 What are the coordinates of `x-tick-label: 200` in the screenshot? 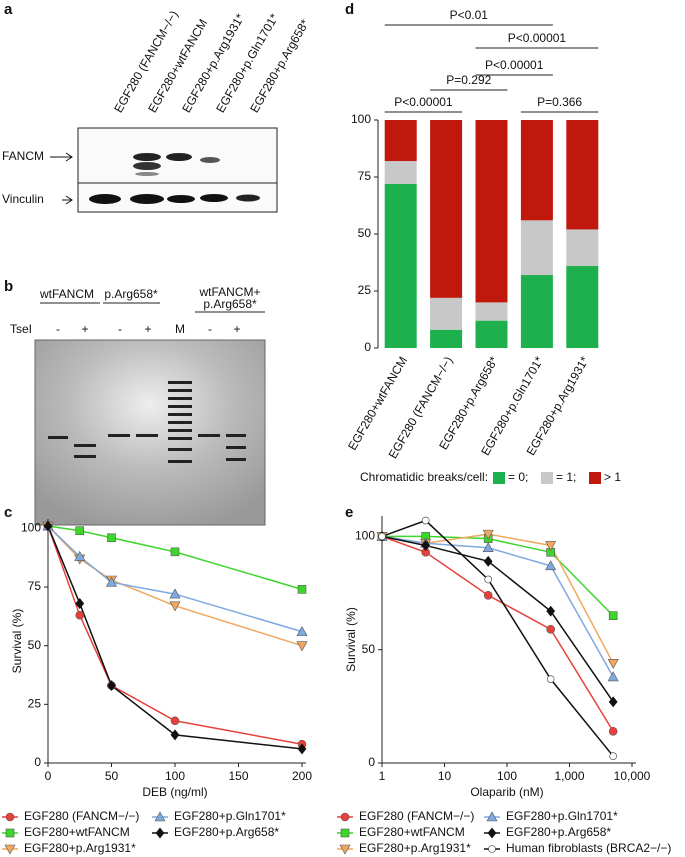 It's located at (302, 776).